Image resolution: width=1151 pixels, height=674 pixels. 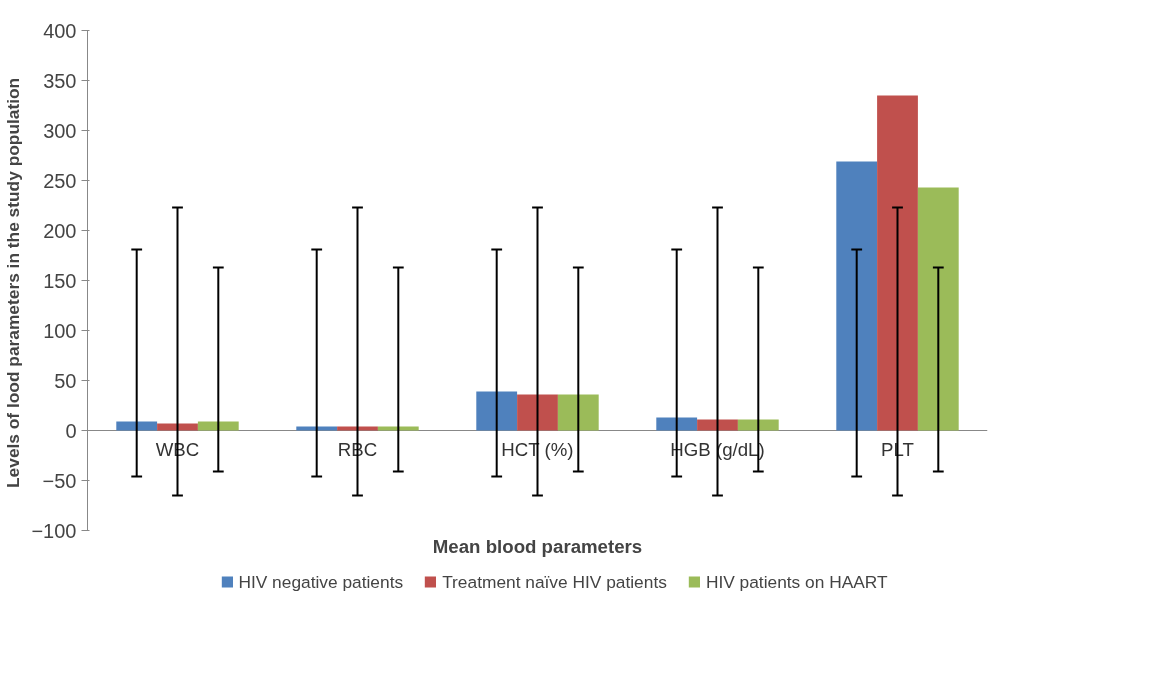 I want to click on y-tick-label: 250, so click(x=60, y=180).